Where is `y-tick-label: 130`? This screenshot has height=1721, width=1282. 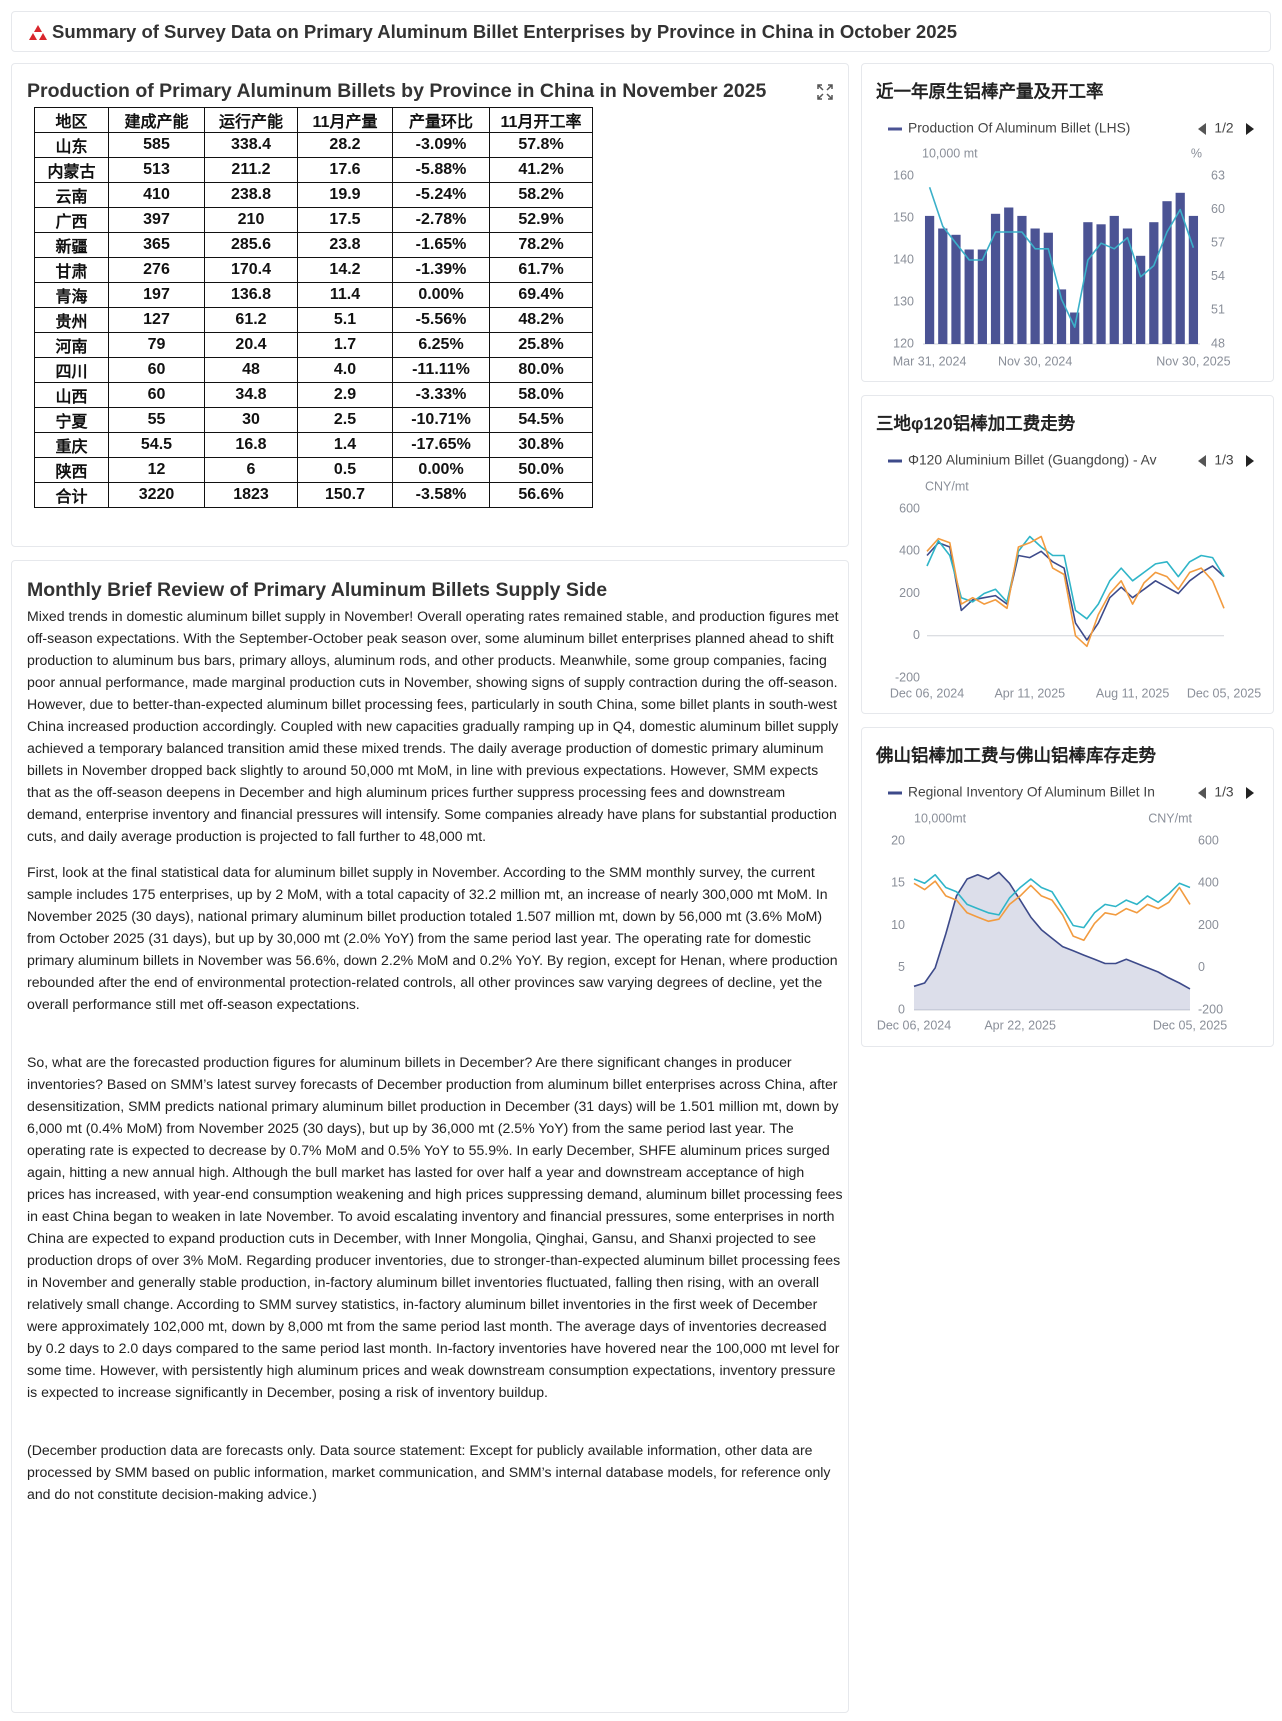
y-tick-label: 130 is located at coordinates (903, 301).